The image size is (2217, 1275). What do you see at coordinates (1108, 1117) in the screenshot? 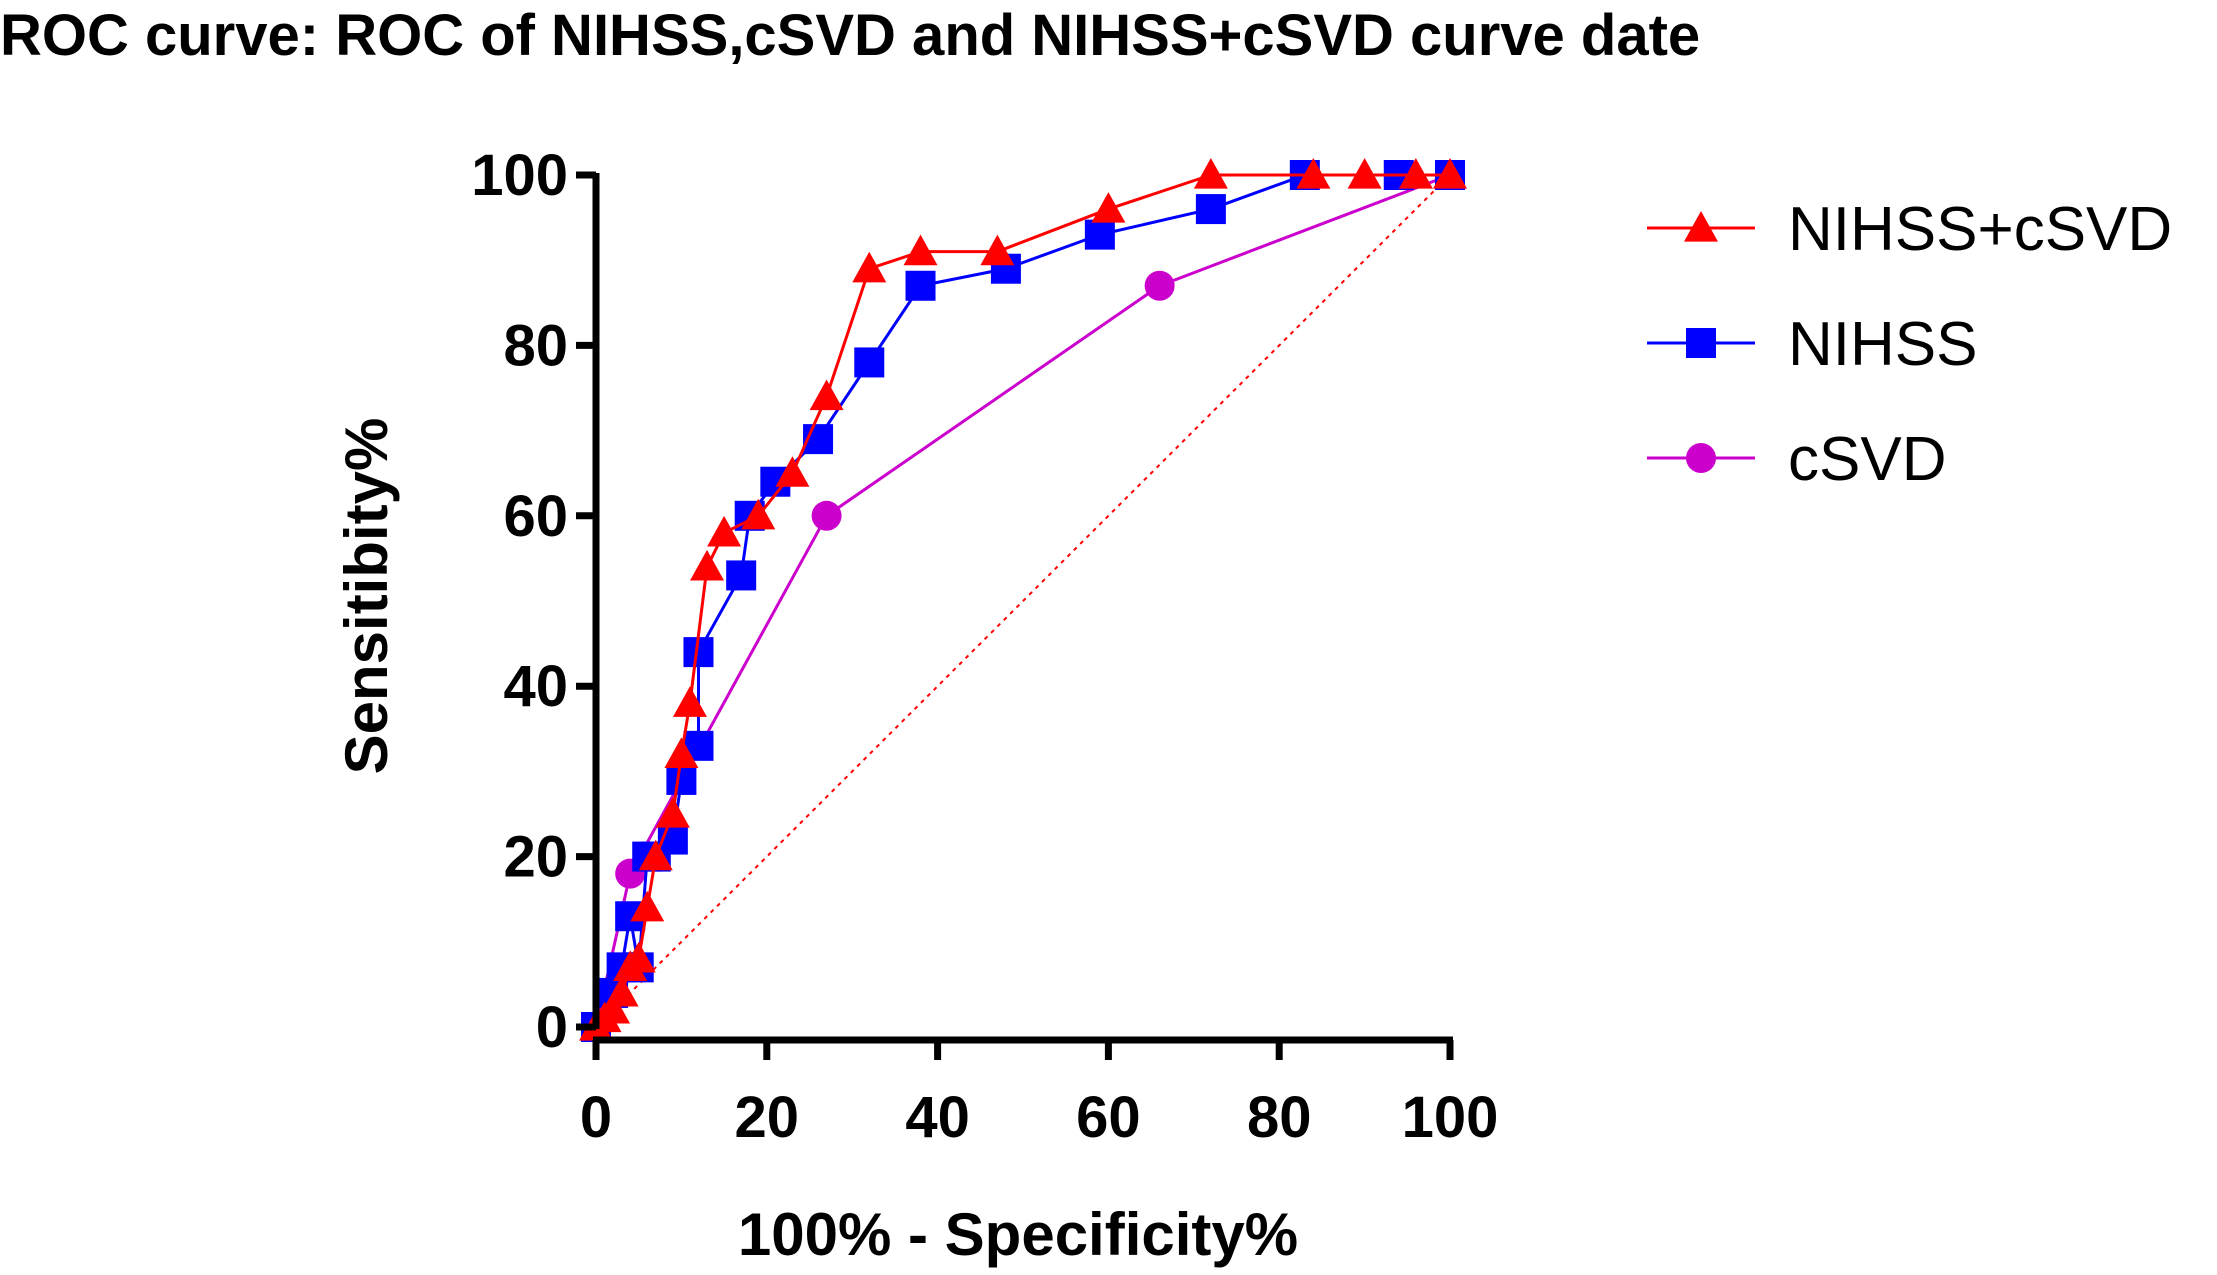
I see `x-tick-label: 60` at bounding box center [1108, 1117].